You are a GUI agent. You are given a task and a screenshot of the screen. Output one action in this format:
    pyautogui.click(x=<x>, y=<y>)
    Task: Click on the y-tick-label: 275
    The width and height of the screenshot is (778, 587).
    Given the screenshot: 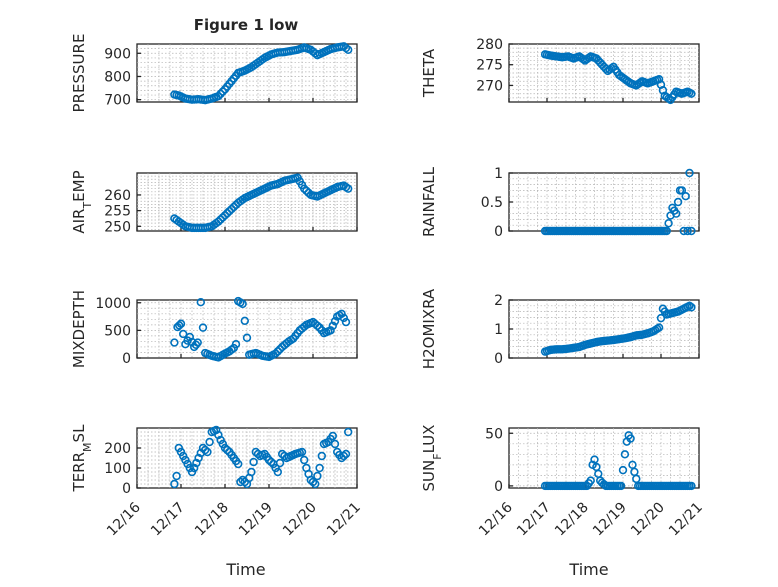 What is the action you would take?
    pyautogui.click(x=489, y=66)
    